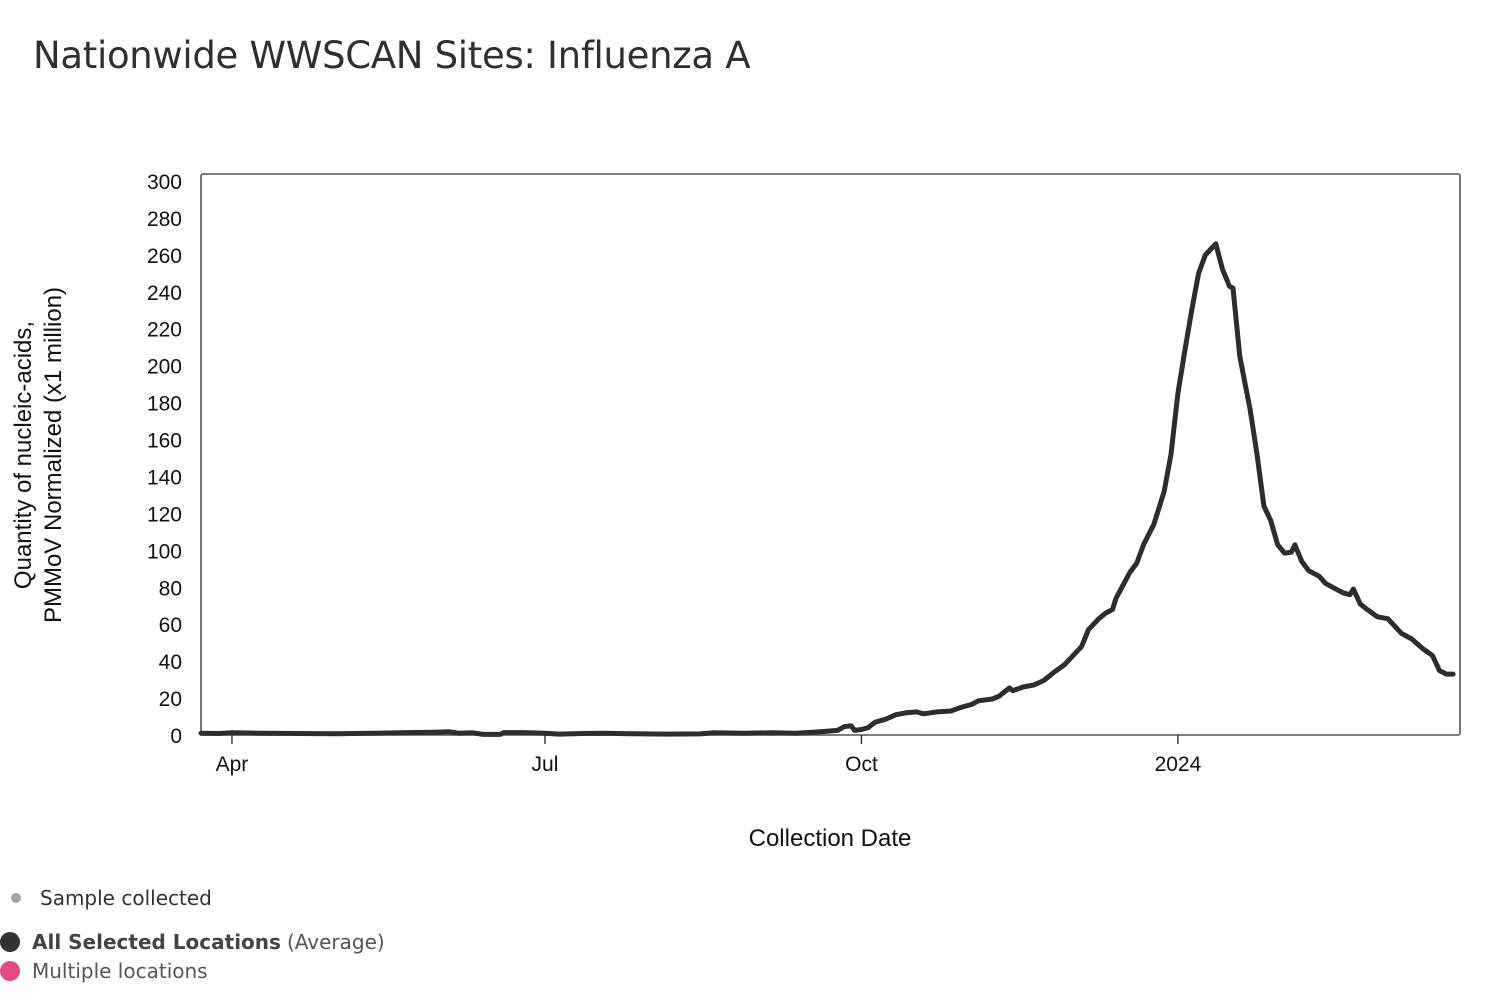 The height and width of the screenshot is (1002, 1500). I want to click on y-tick-label: 300, so click(164, 182).